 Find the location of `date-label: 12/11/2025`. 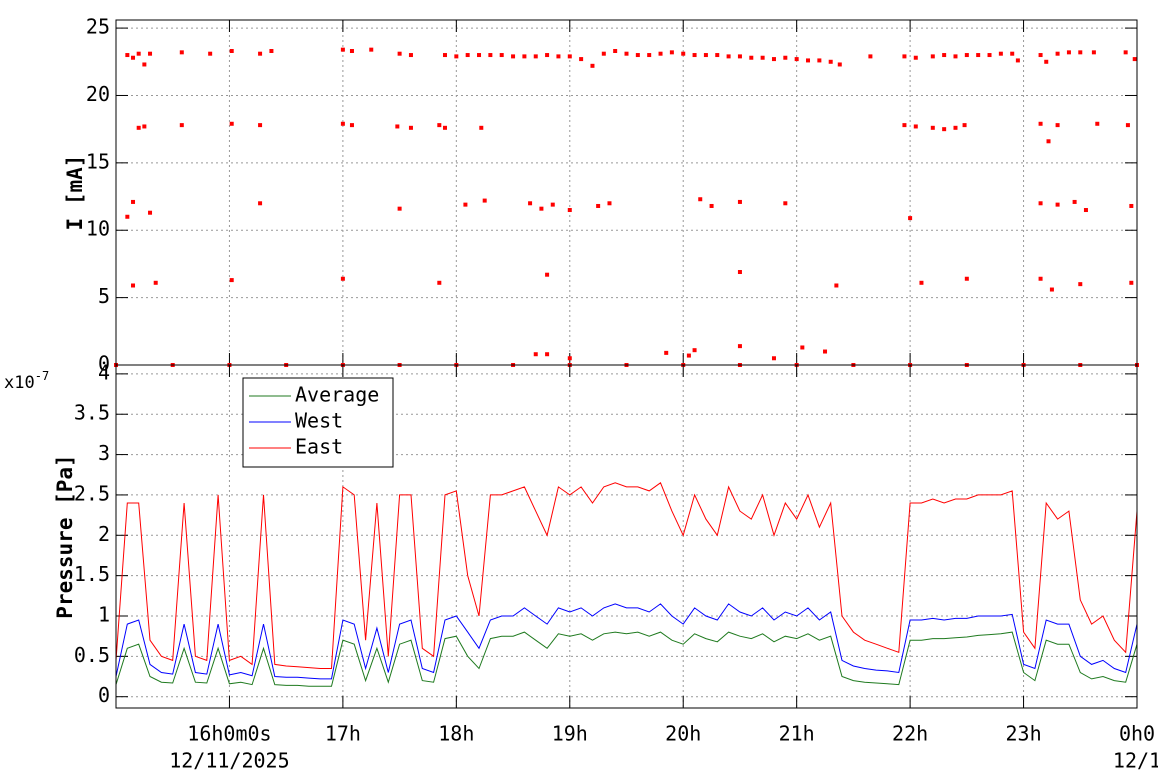

date-label: 12/11/2025 is located at coordinates (229, 761).